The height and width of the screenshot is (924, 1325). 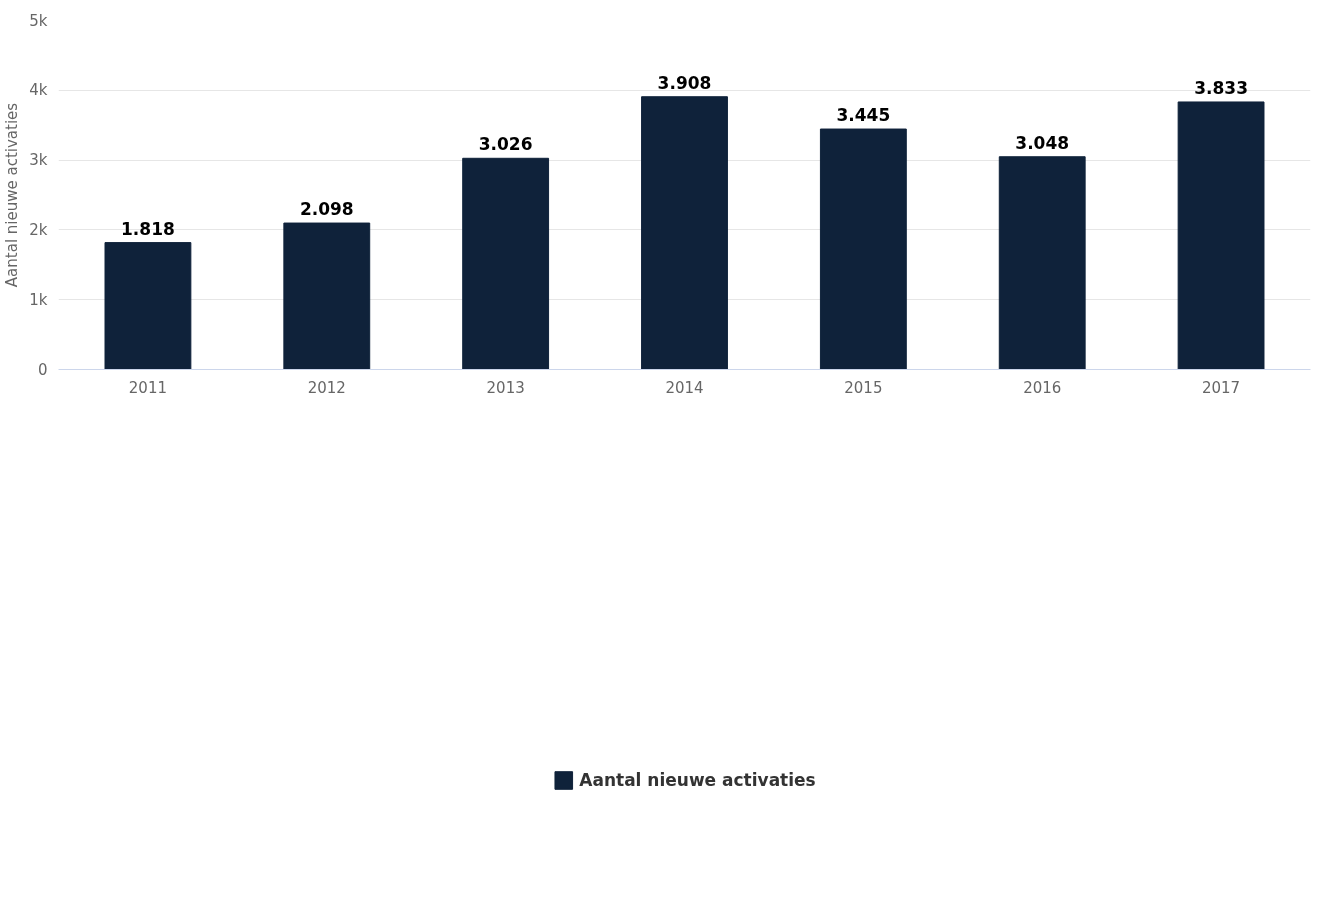 I want to click on data-label: 3.908, so click(x=684, y=82).